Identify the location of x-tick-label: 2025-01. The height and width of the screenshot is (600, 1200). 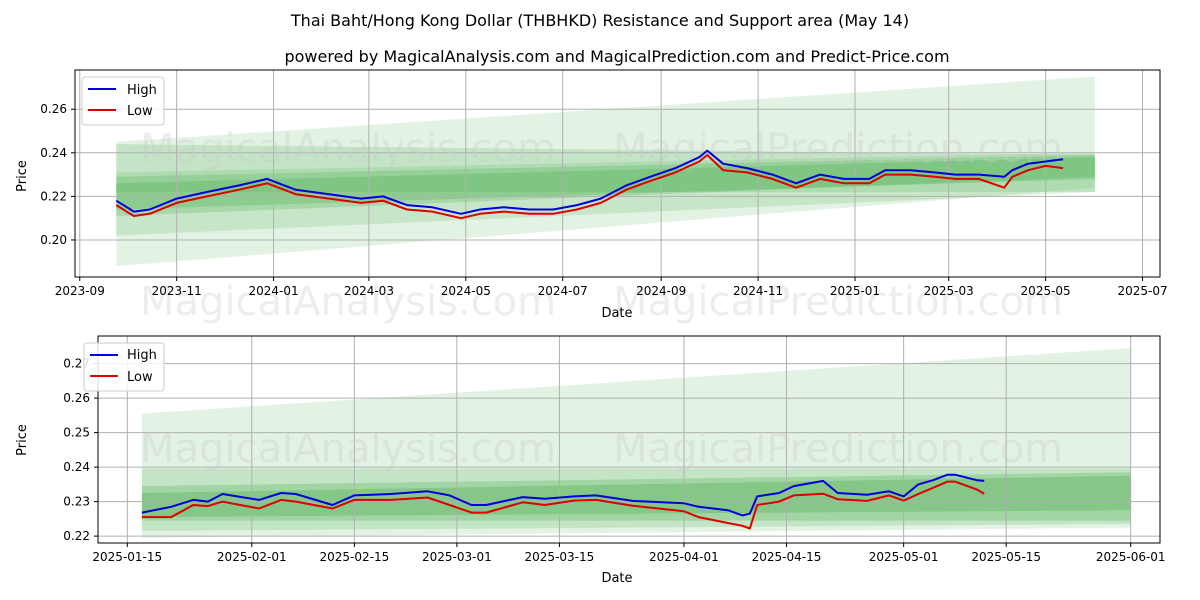
(855, 291).